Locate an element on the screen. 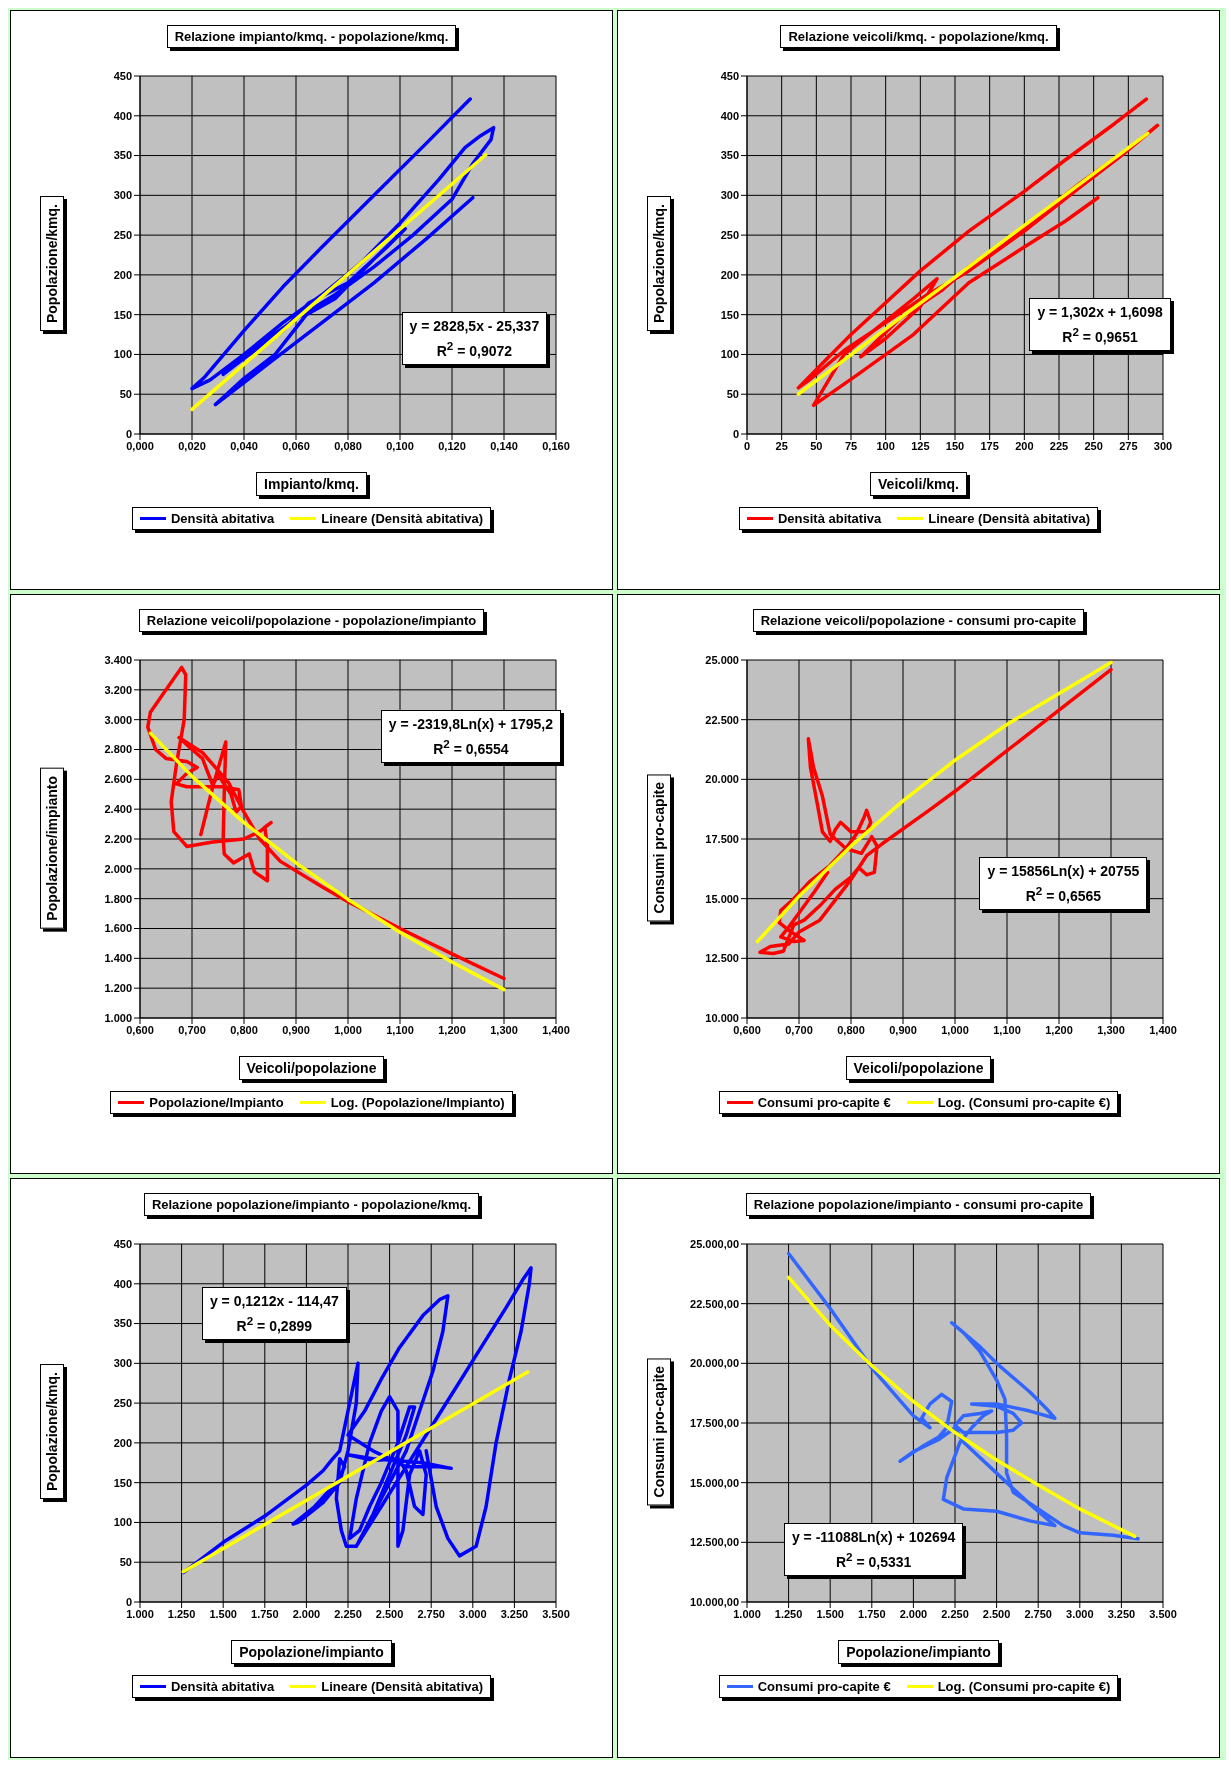 The width and height of the screenshot is (1231, 1771). x-tick-label: 1.750 is located at coordinates (264, 1613).